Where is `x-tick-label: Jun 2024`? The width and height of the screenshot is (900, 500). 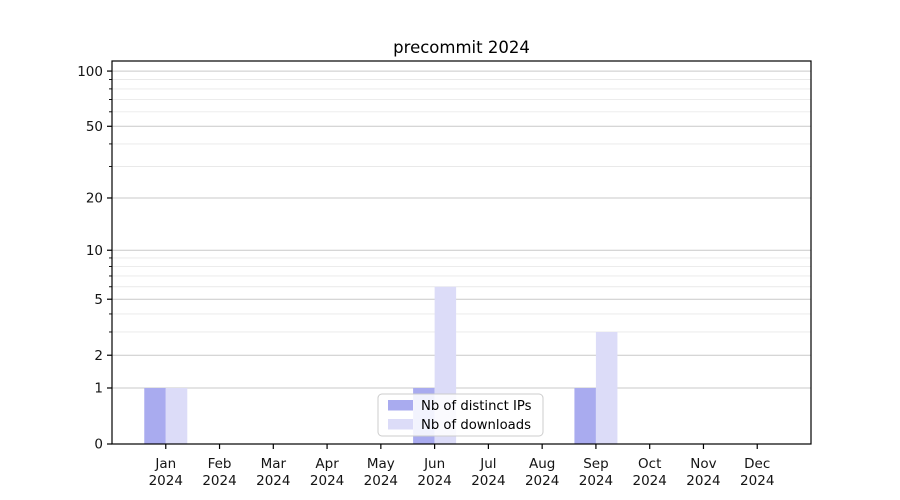 x-tick-label: Jun 2024 is located at coordinates (434, 472).